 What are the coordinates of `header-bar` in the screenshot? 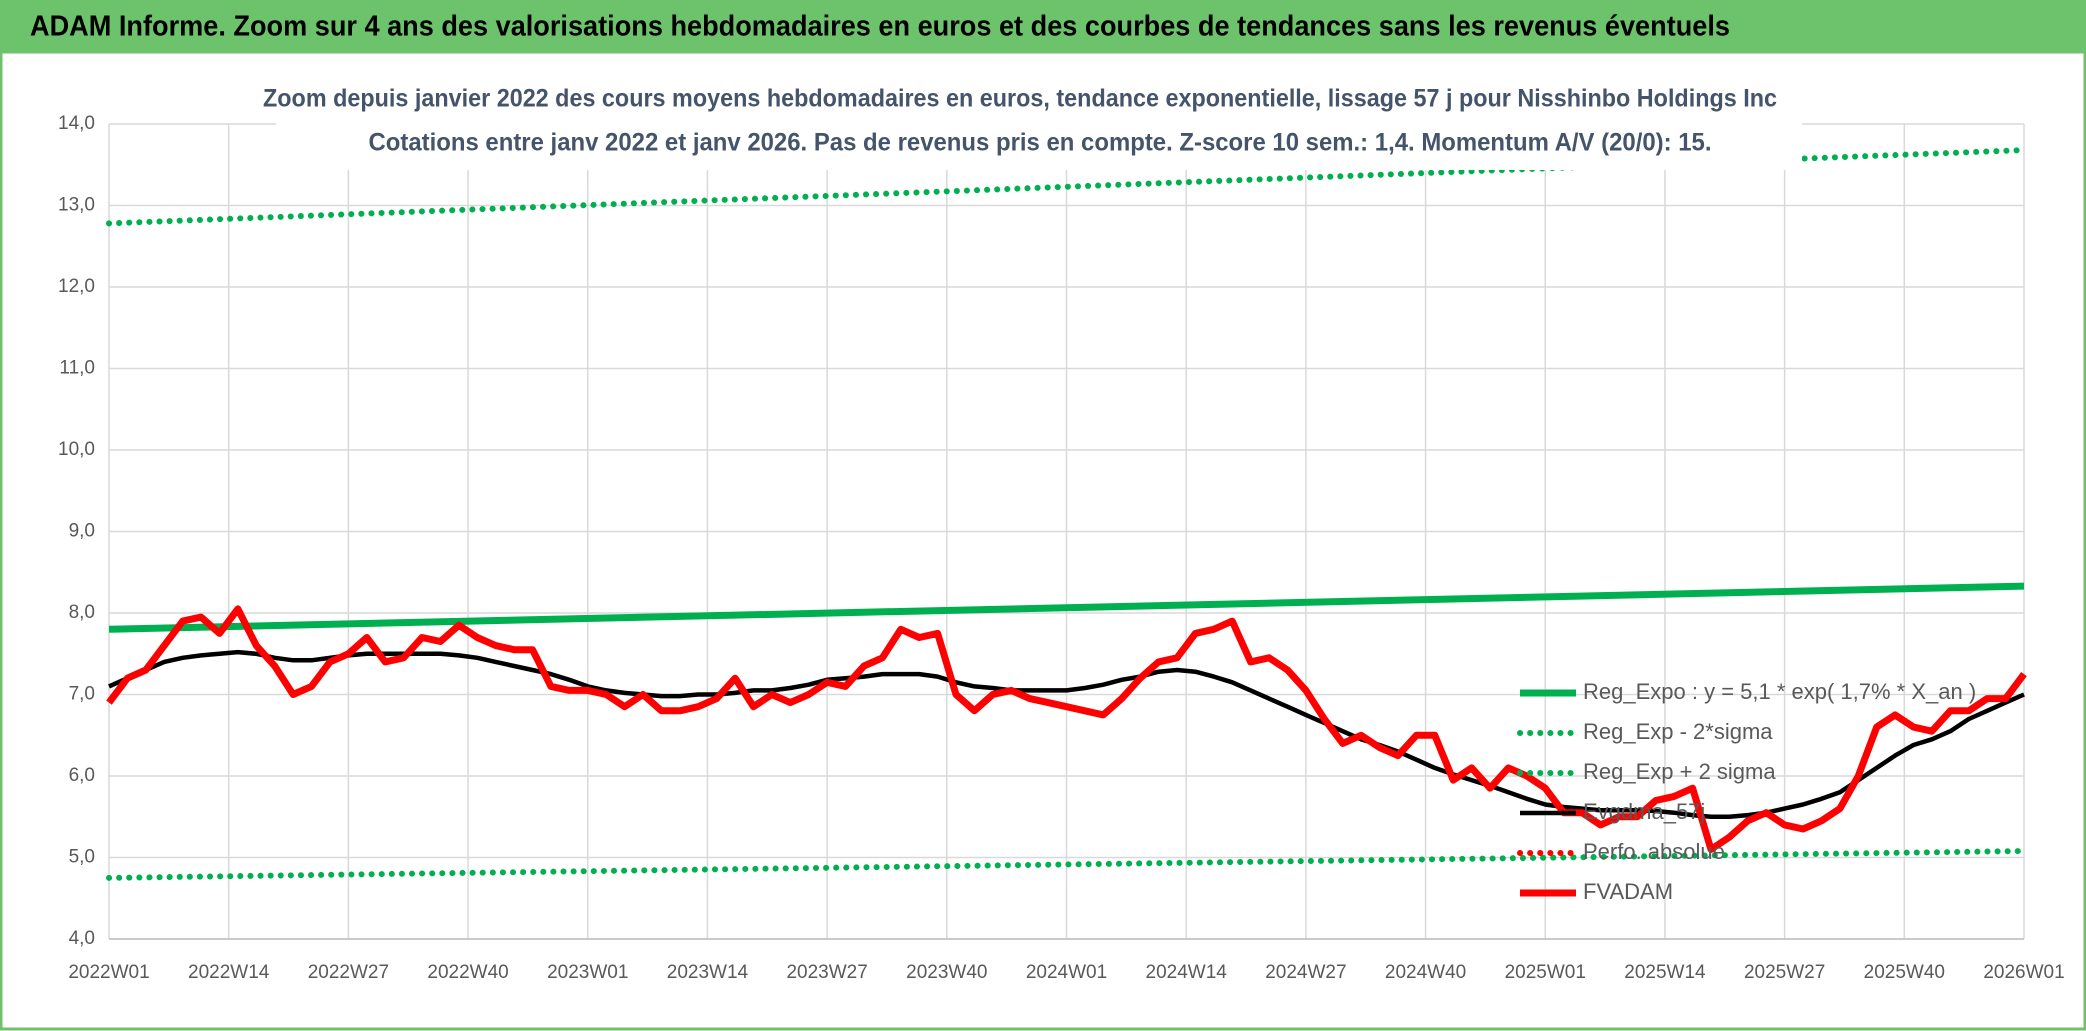 It's located at (1043, 26).